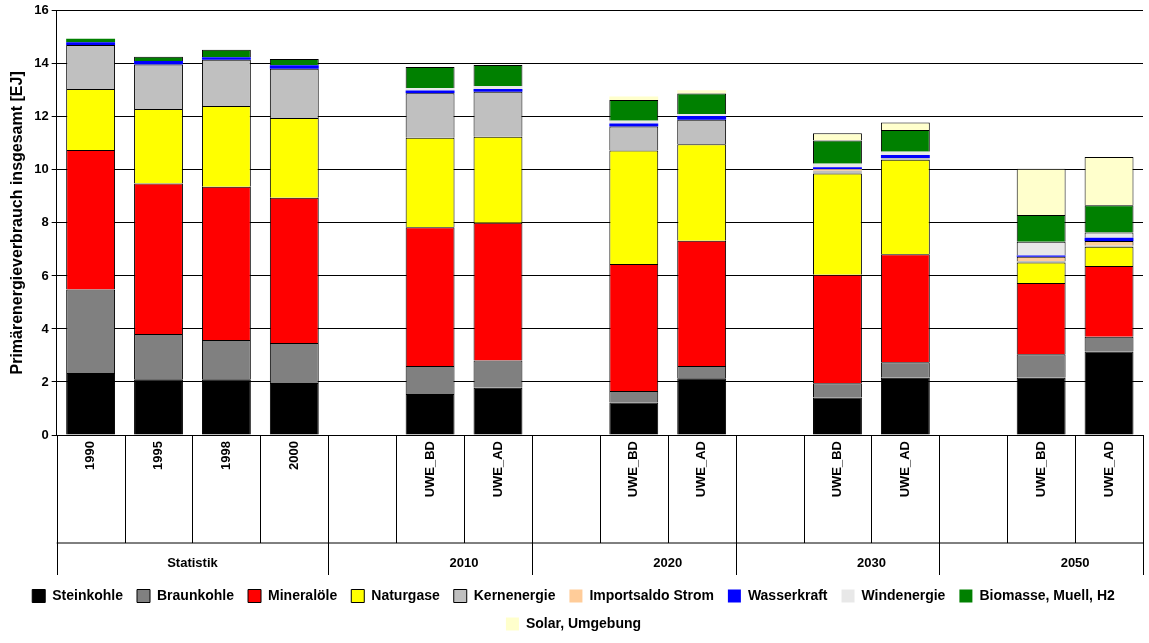  I want to click on legend-label: Naturgase, so click(405, 594).